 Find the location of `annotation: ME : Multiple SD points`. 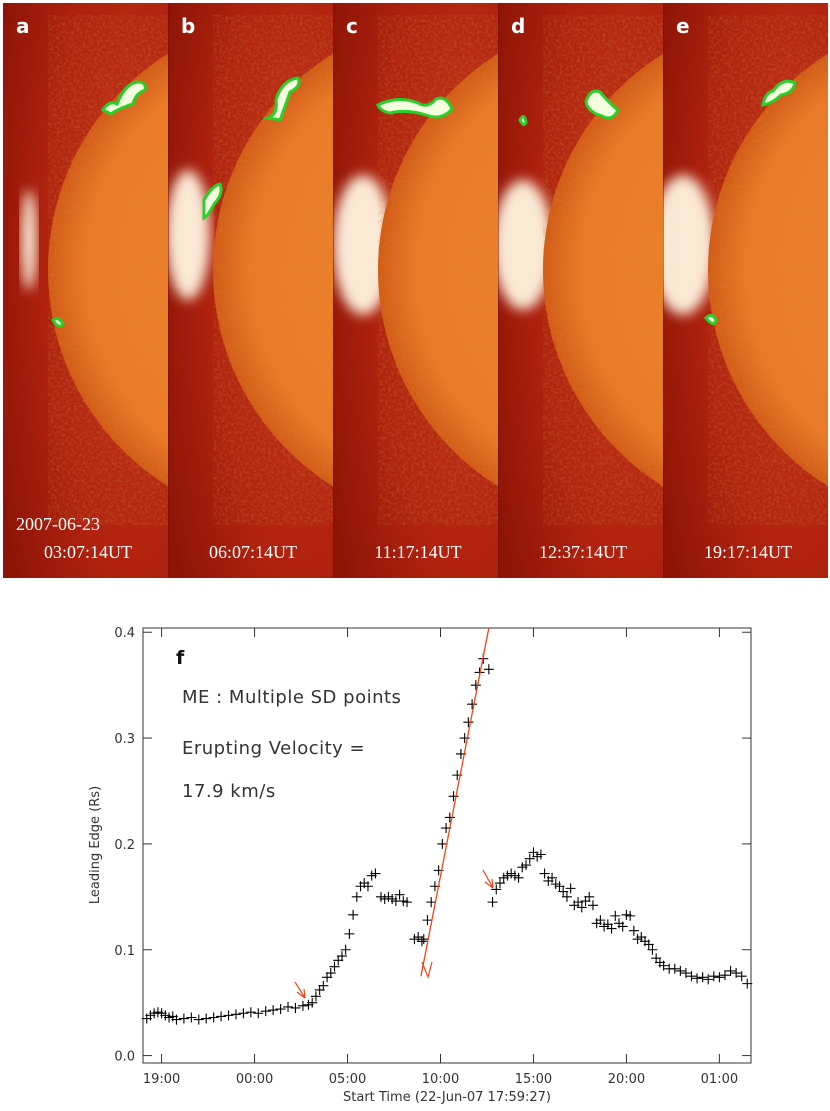

annotation: ME : Multiple SD points is located at coordinates (291, 697).